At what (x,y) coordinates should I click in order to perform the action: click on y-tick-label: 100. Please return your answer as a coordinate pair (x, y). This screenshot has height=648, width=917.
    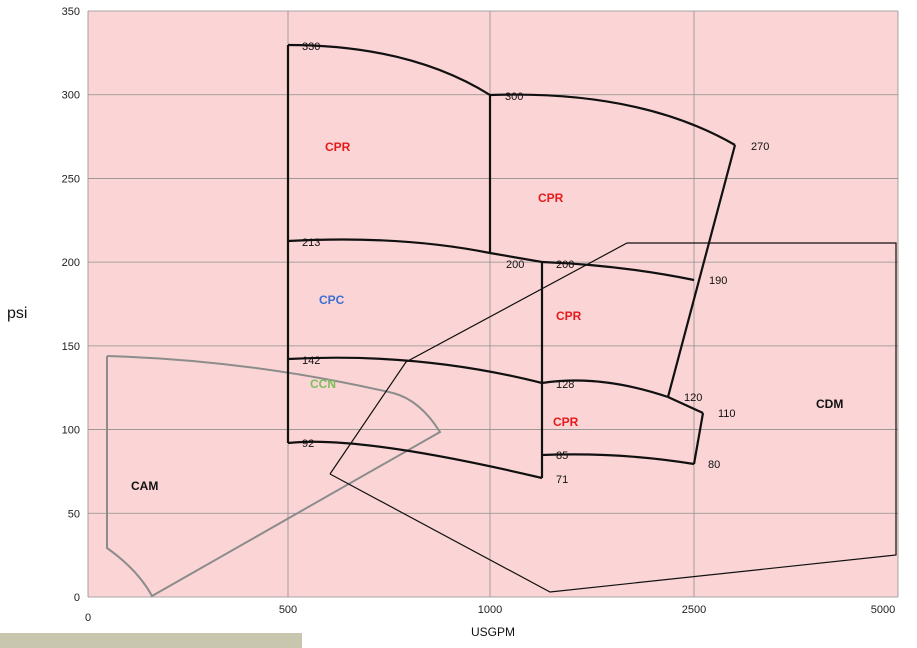
    Looking at the image, I should click on (71, 431).